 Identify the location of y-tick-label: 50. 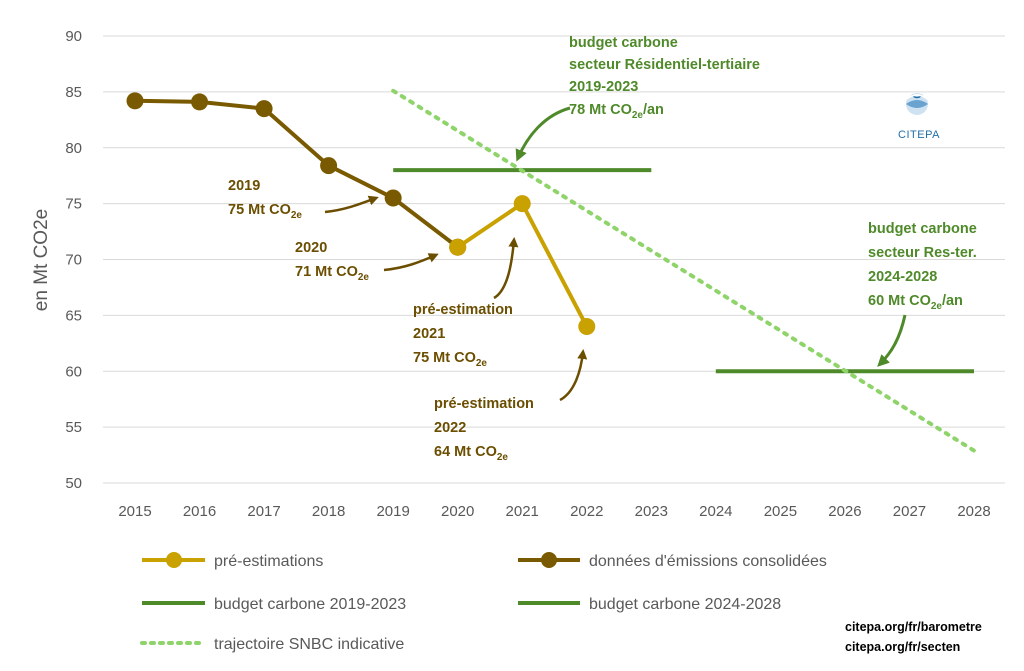
(73, 483).